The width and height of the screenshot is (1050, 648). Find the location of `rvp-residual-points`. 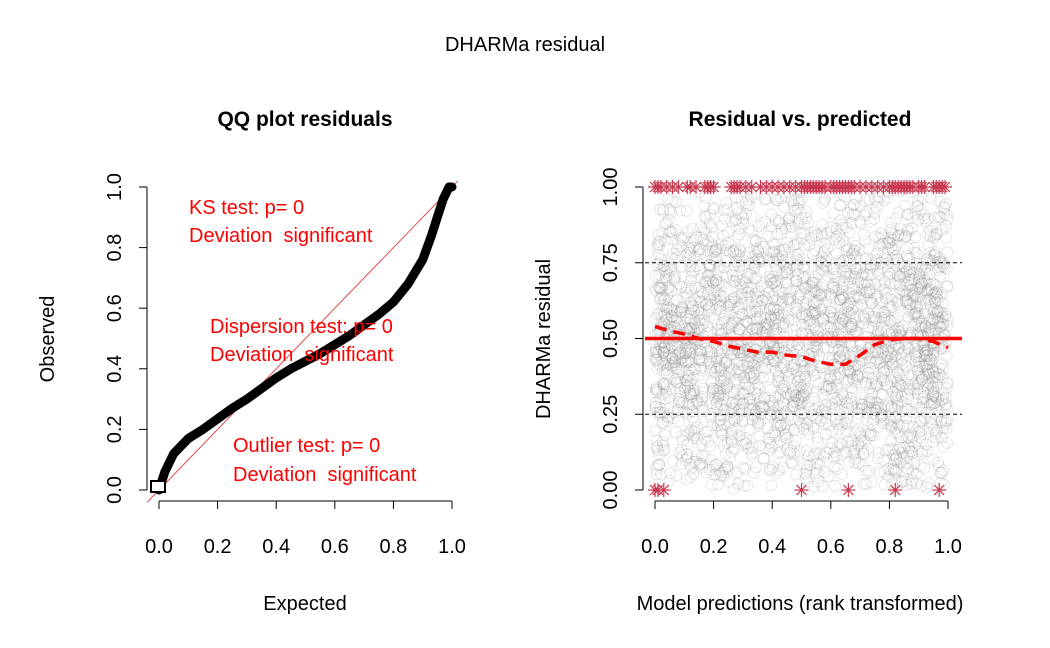

rvp-residual-points is located at coordinates (801, 338).